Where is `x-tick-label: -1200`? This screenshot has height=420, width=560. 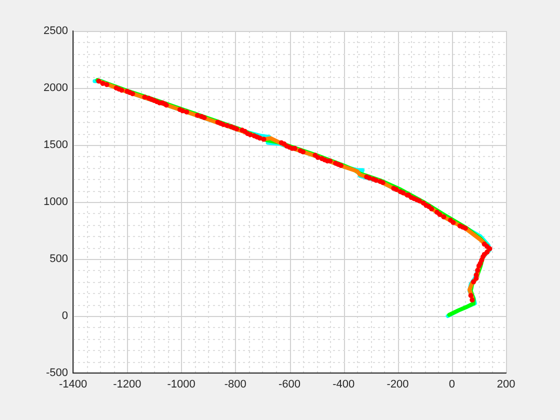
x-tick-label: -1200 is located at coordinates (127, 384).